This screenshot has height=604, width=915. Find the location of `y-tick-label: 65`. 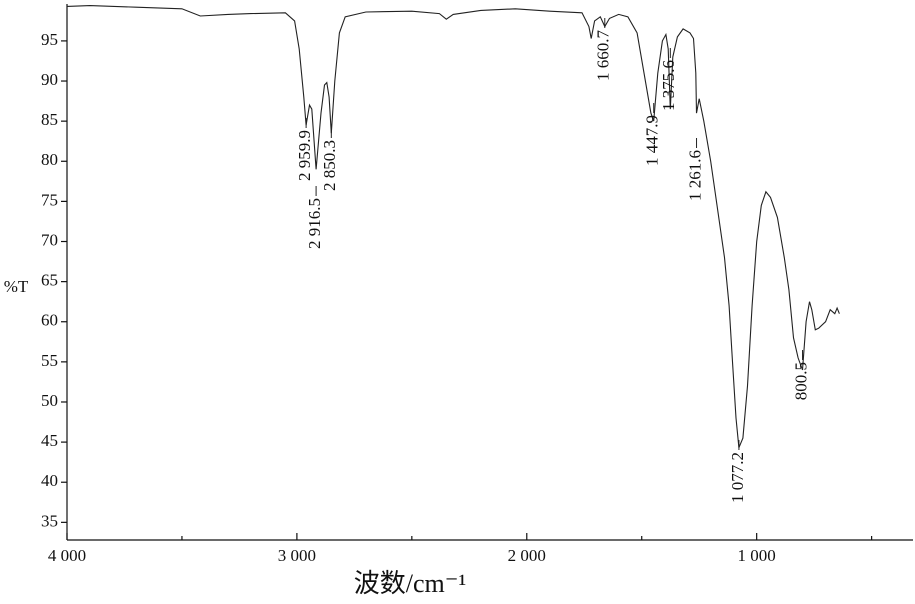

y-tick-label: 65 is located at coordinates (49, 280).